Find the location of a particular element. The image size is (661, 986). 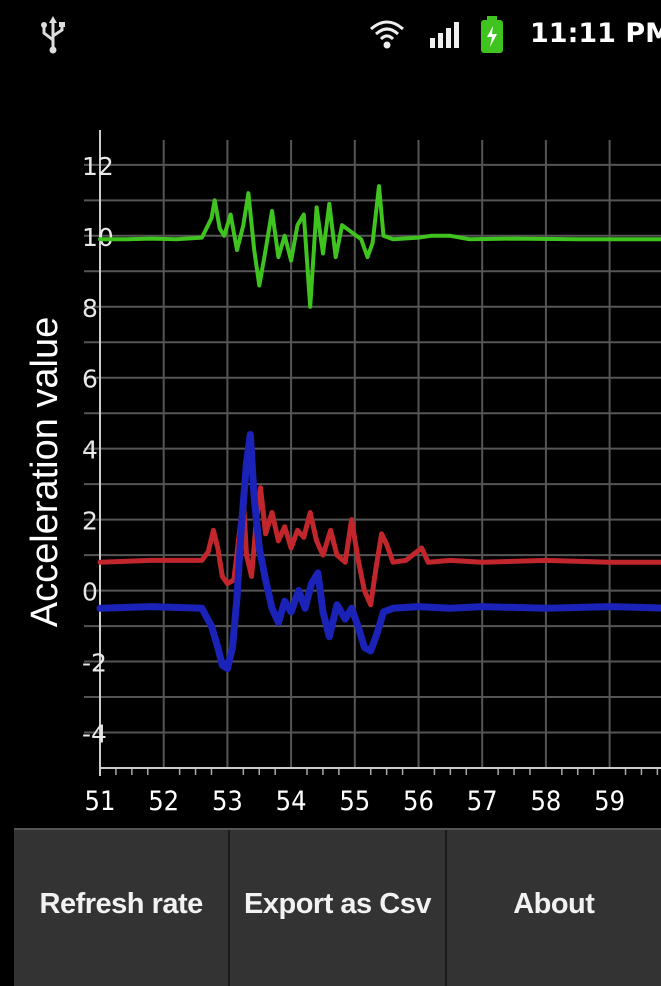

status-clock: 11:11 PM is located at coordinates (595, 33).